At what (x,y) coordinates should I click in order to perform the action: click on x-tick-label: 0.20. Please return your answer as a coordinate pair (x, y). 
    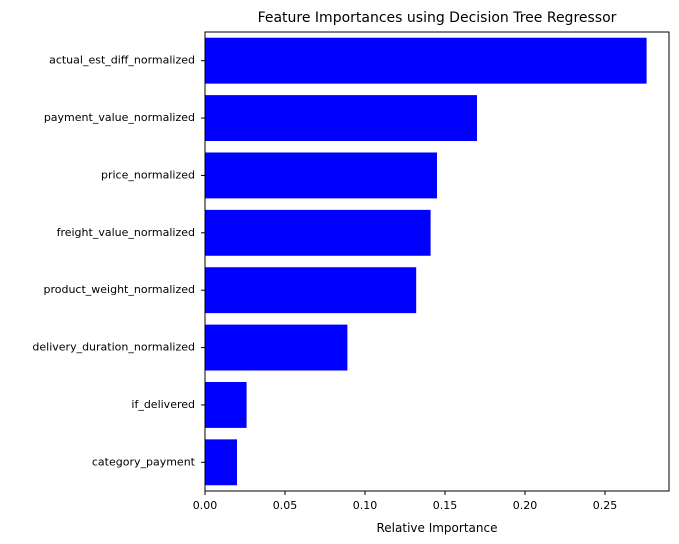
    Looking at the image, I should click on (525, 505).